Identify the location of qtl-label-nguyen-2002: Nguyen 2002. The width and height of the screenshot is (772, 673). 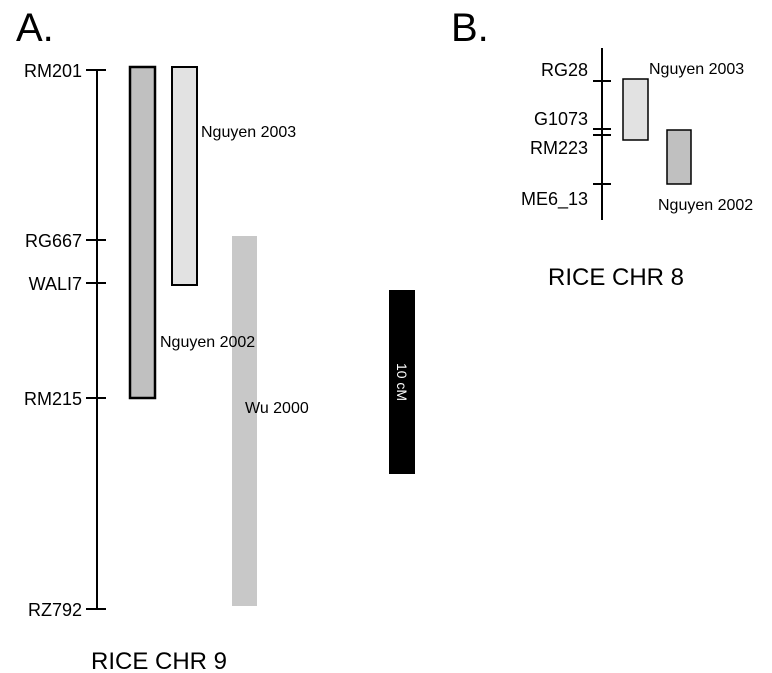
(207, 342).